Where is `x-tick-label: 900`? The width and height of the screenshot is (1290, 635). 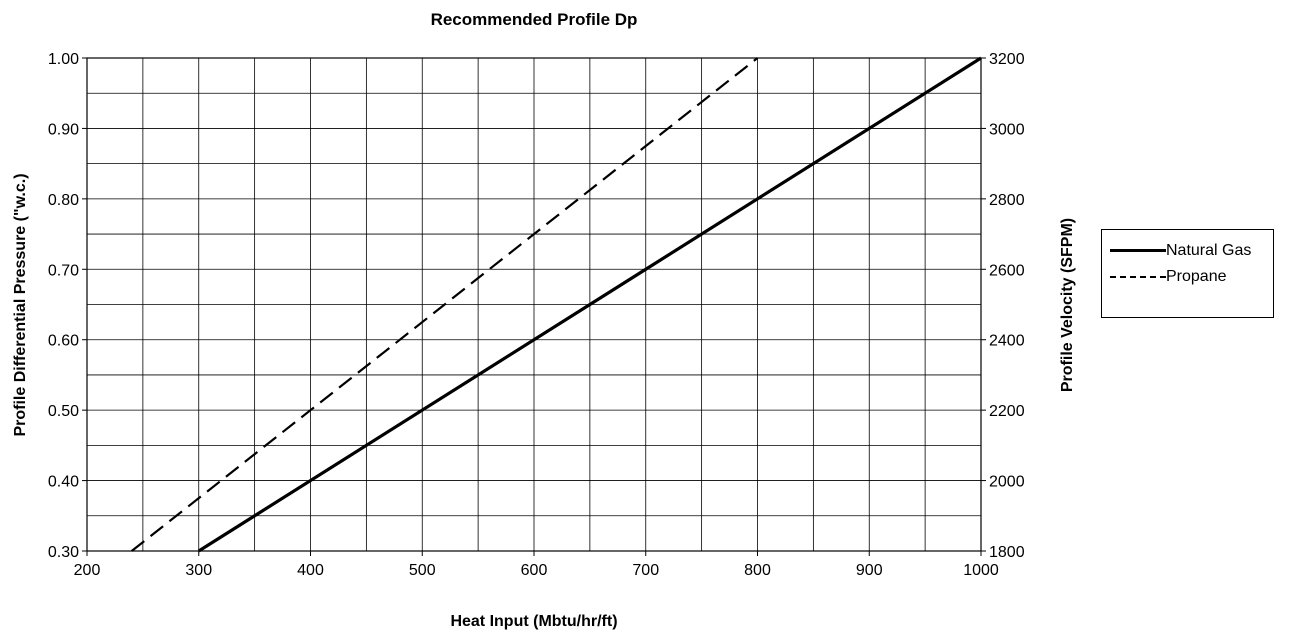 x-tick-label: 900 is located at coordinates (869, 570).